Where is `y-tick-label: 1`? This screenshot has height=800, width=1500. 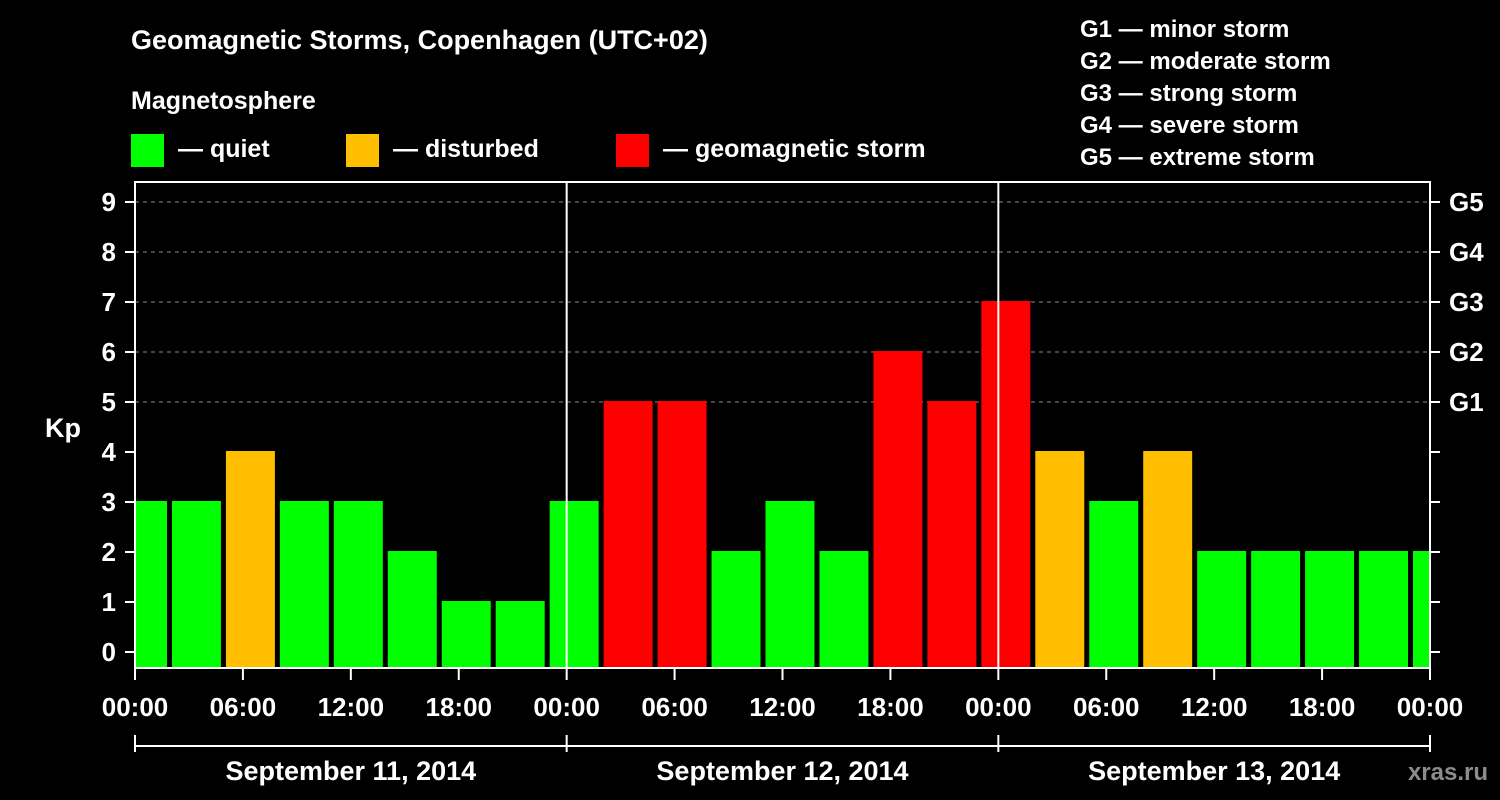 y-tick-label: 1 is located at coordinates (109, 602).